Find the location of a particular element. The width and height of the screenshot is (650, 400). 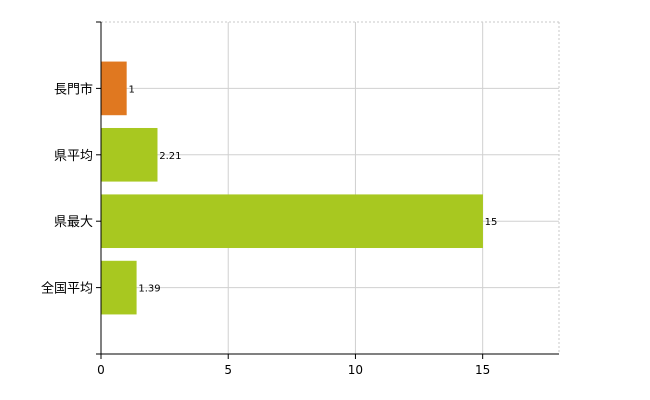

x-tick-label: 10 is located at coordinates (355, 370).